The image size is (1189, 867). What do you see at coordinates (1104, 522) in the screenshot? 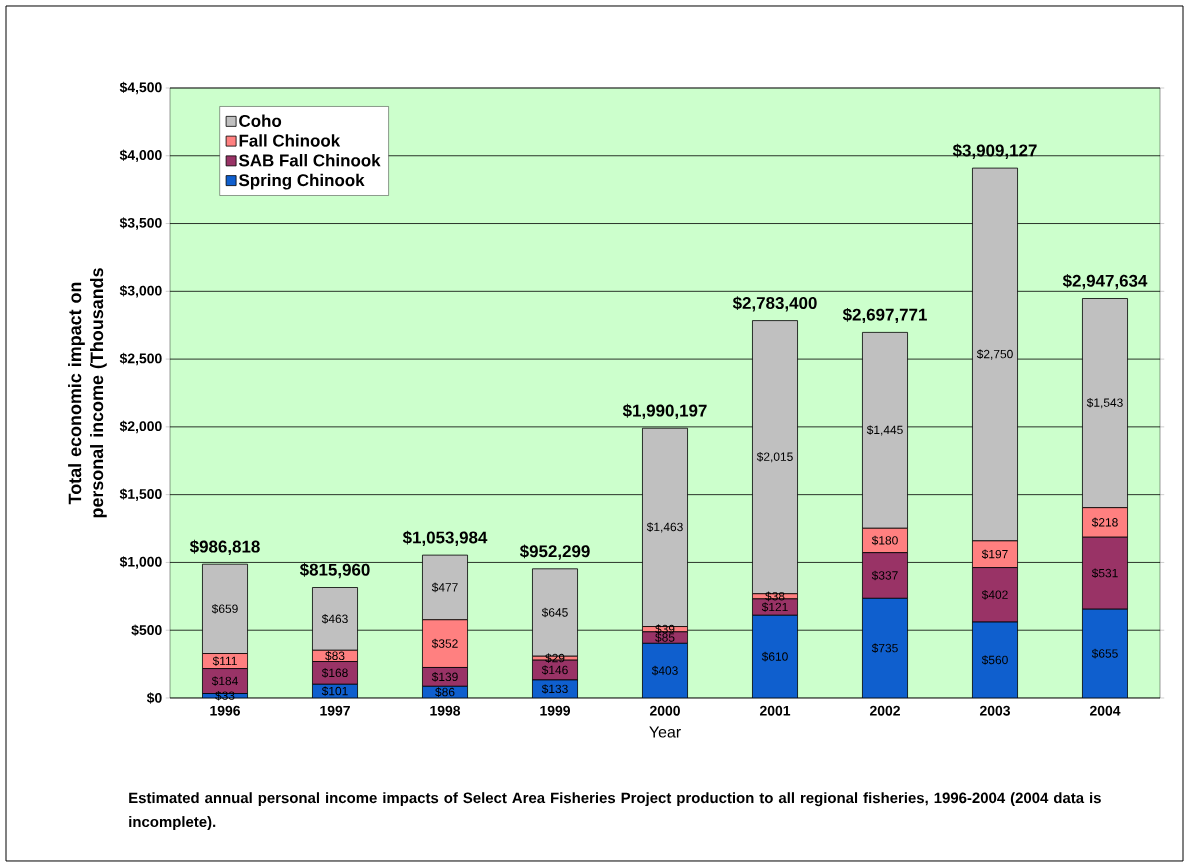
I see `data-label: $218` at bounding box center [1104, 522].